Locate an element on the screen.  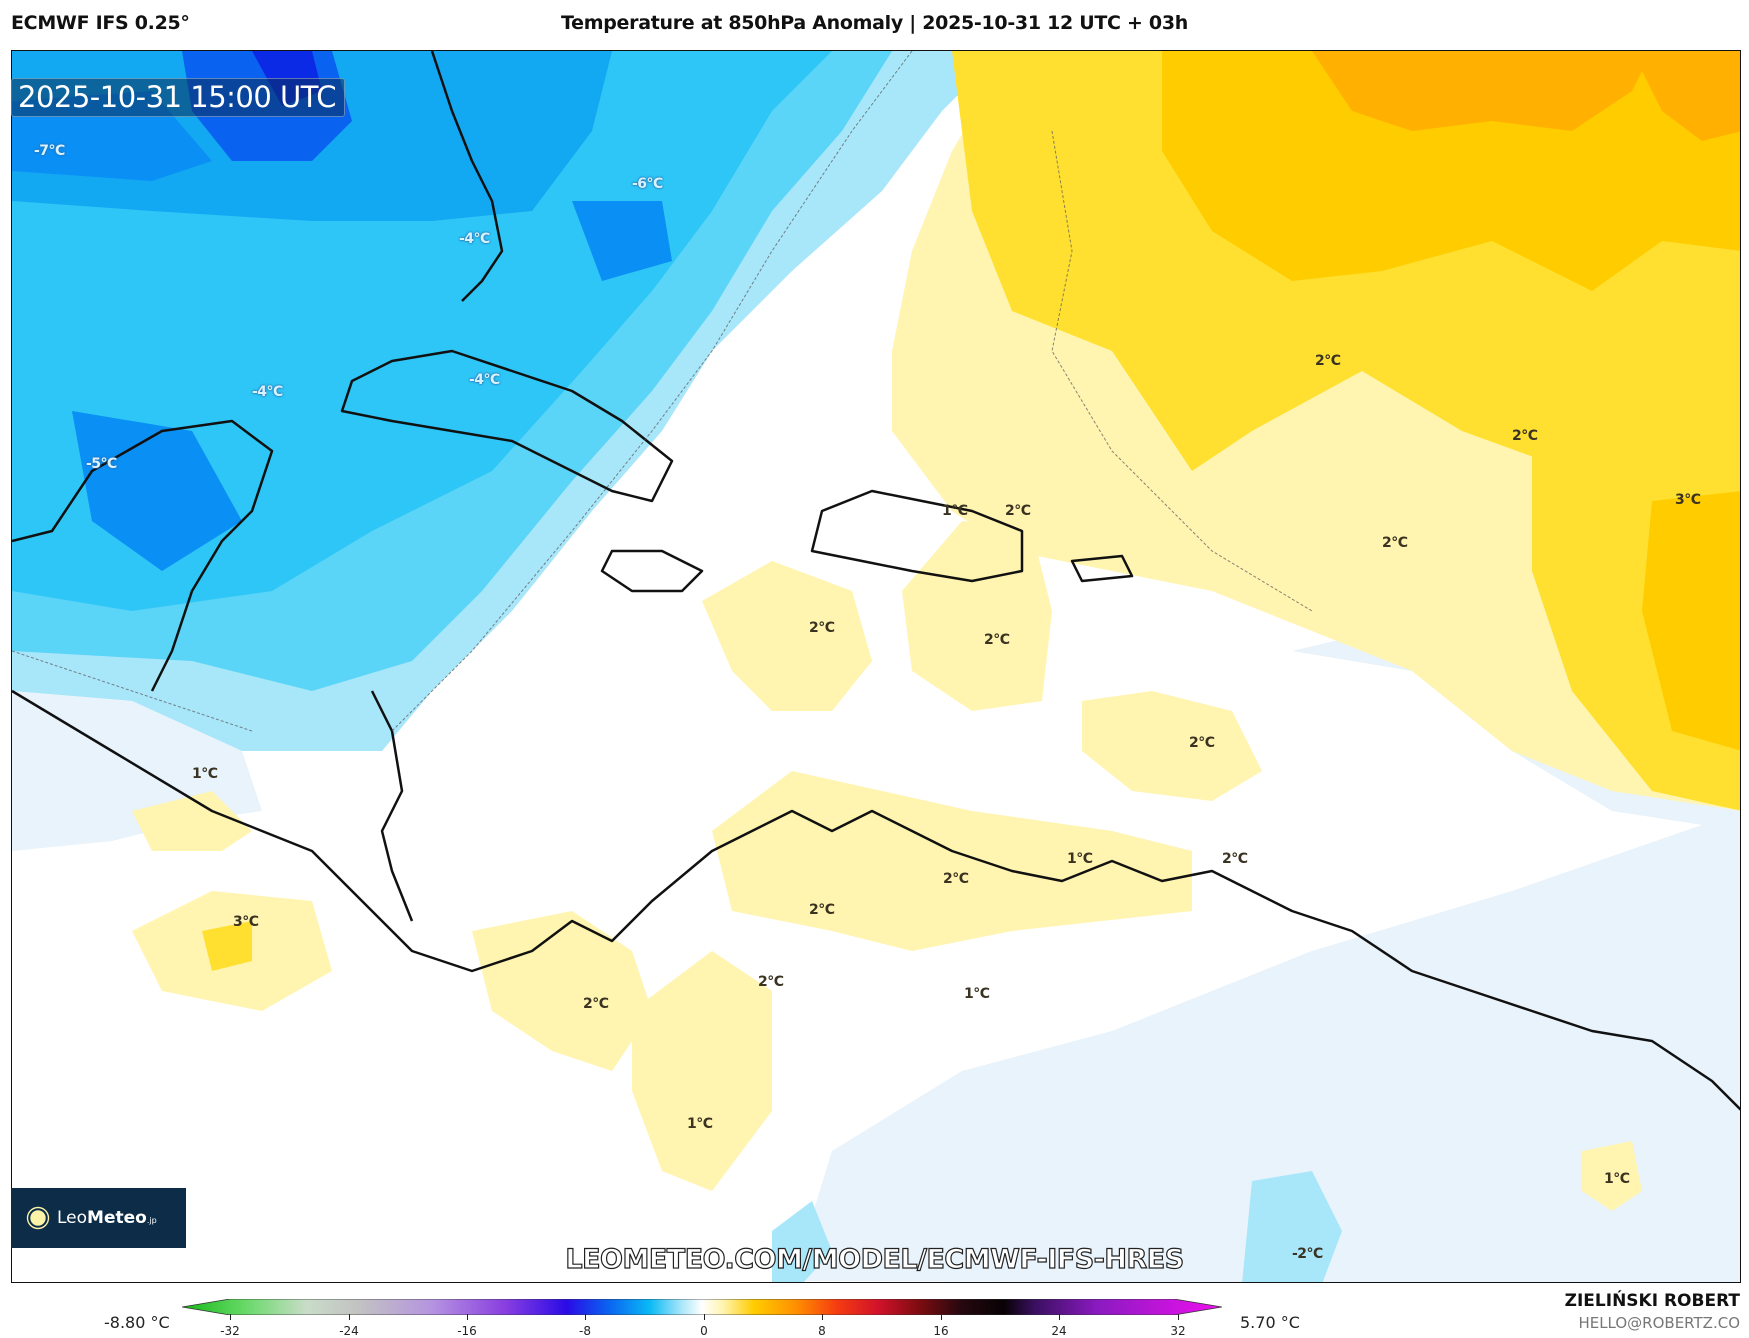
field-max-value: 5.70 °C is located at coordinates (1270, 1322).